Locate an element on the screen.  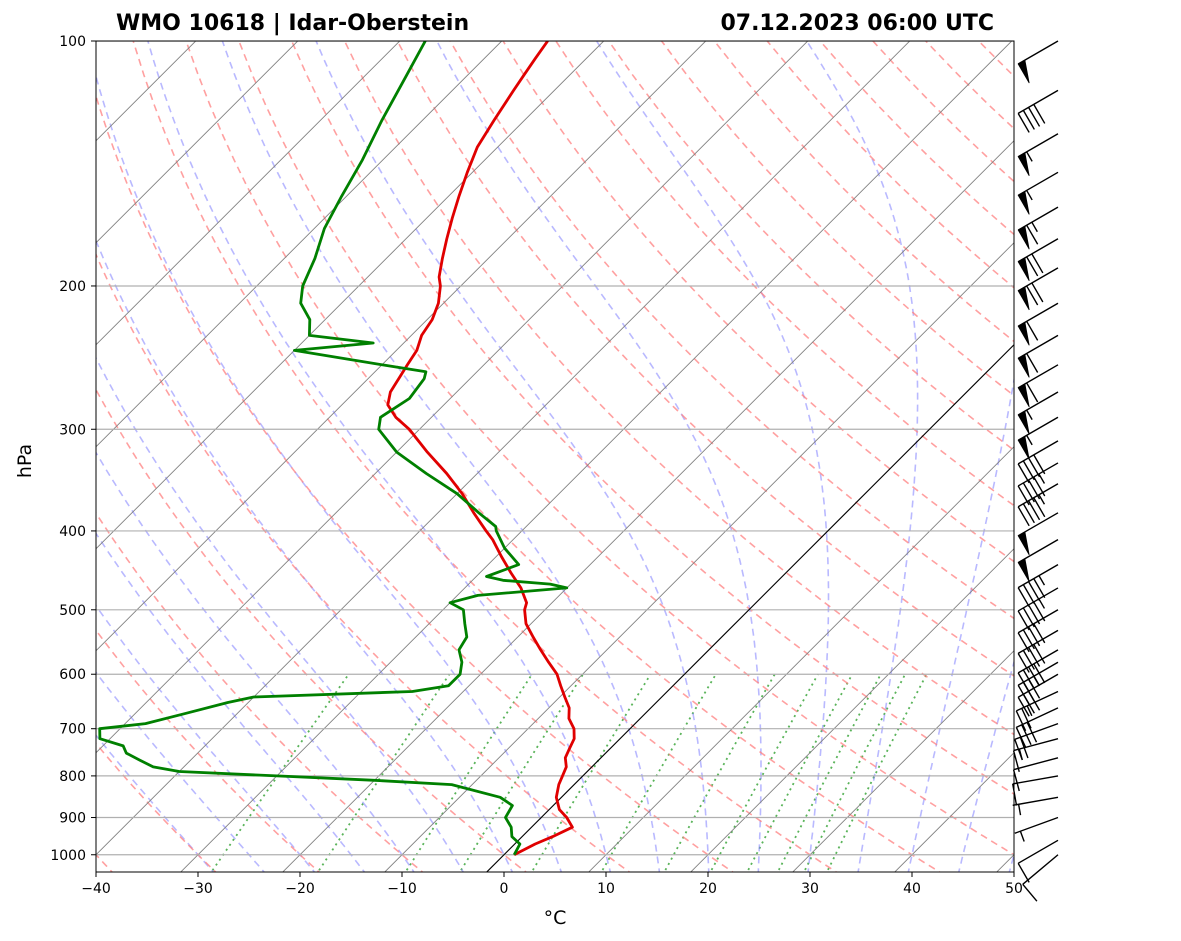
y-tick-label: 500 is located at coordinates (72, 611).